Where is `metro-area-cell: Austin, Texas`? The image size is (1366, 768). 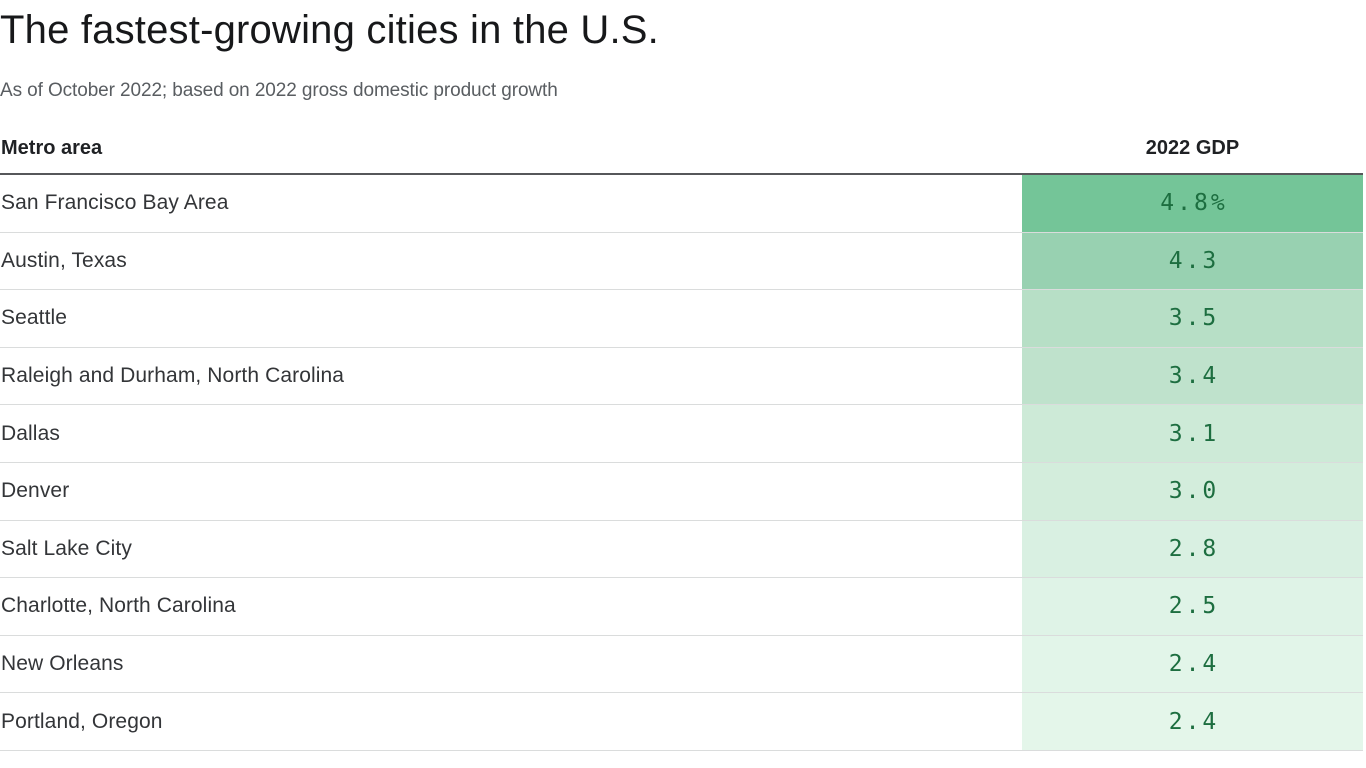
metro-area-cell: Austin, Texas is located at coordinates (64, 260).